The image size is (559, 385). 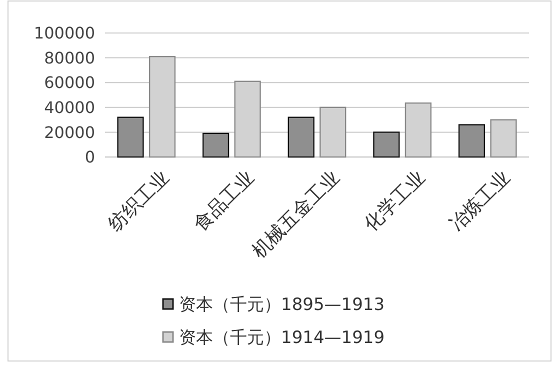 I want to click on x-tick-label: 纺织工业, so click(x=139, y=201).